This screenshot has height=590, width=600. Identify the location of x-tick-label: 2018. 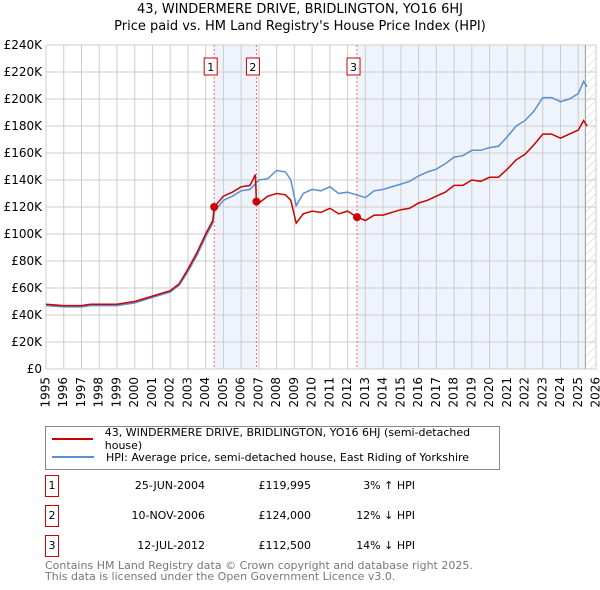
(454, 392).